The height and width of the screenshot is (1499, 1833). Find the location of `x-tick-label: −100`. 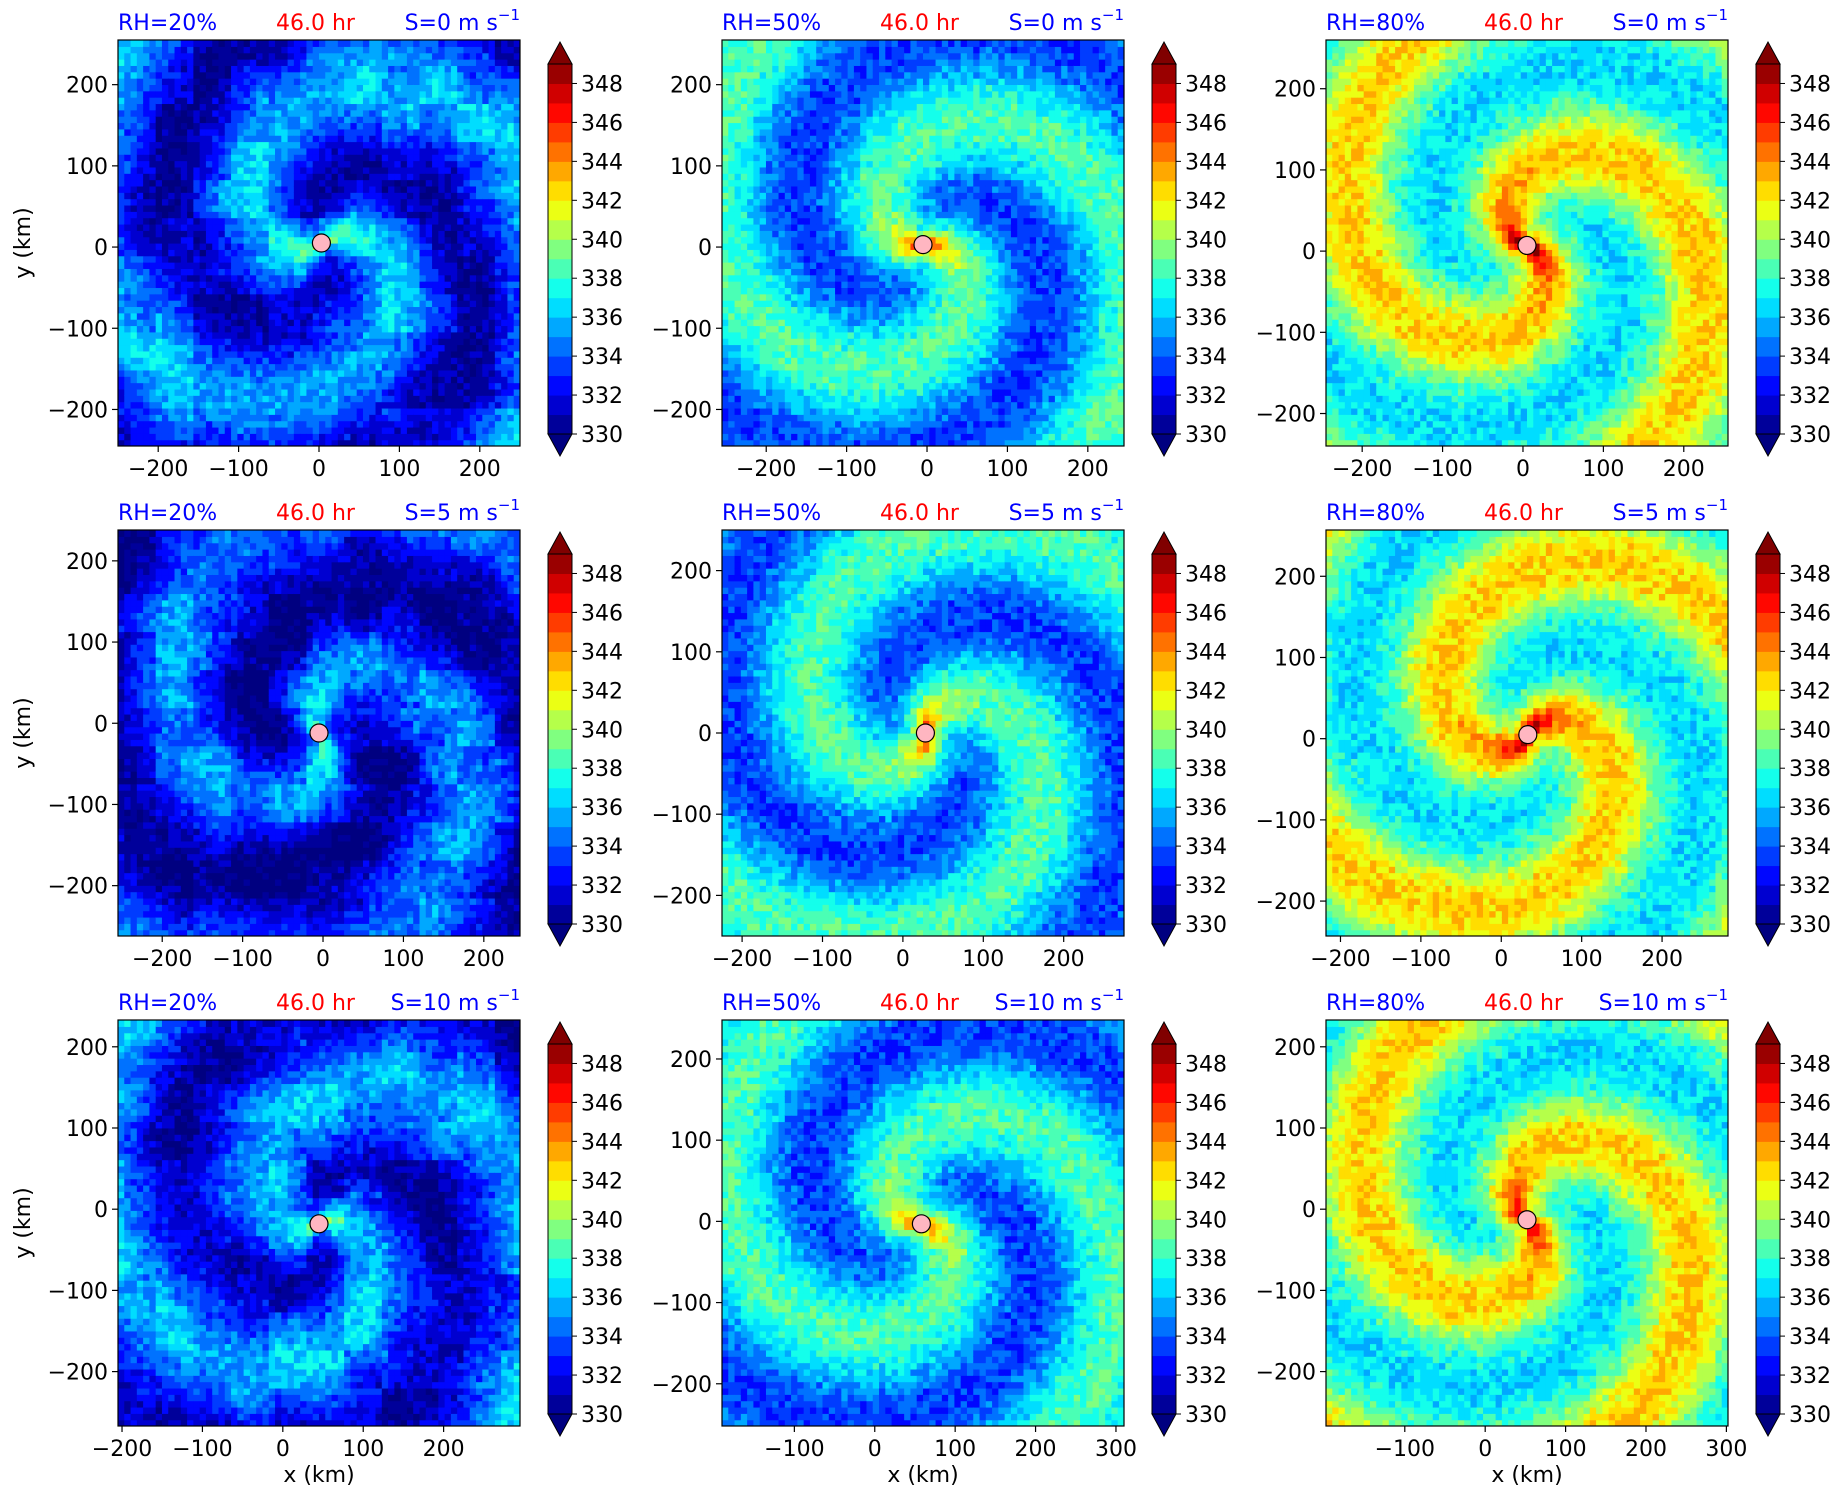

x-tick-label: −100 is located at coordinates (822, 959).